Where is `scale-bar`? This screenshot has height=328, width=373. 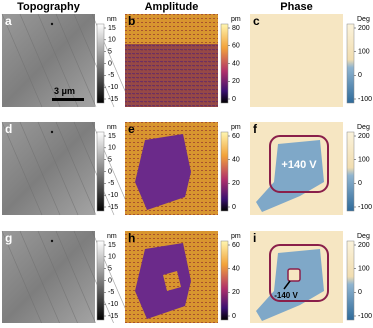 scale-bar is located at coordinates (68, 99).